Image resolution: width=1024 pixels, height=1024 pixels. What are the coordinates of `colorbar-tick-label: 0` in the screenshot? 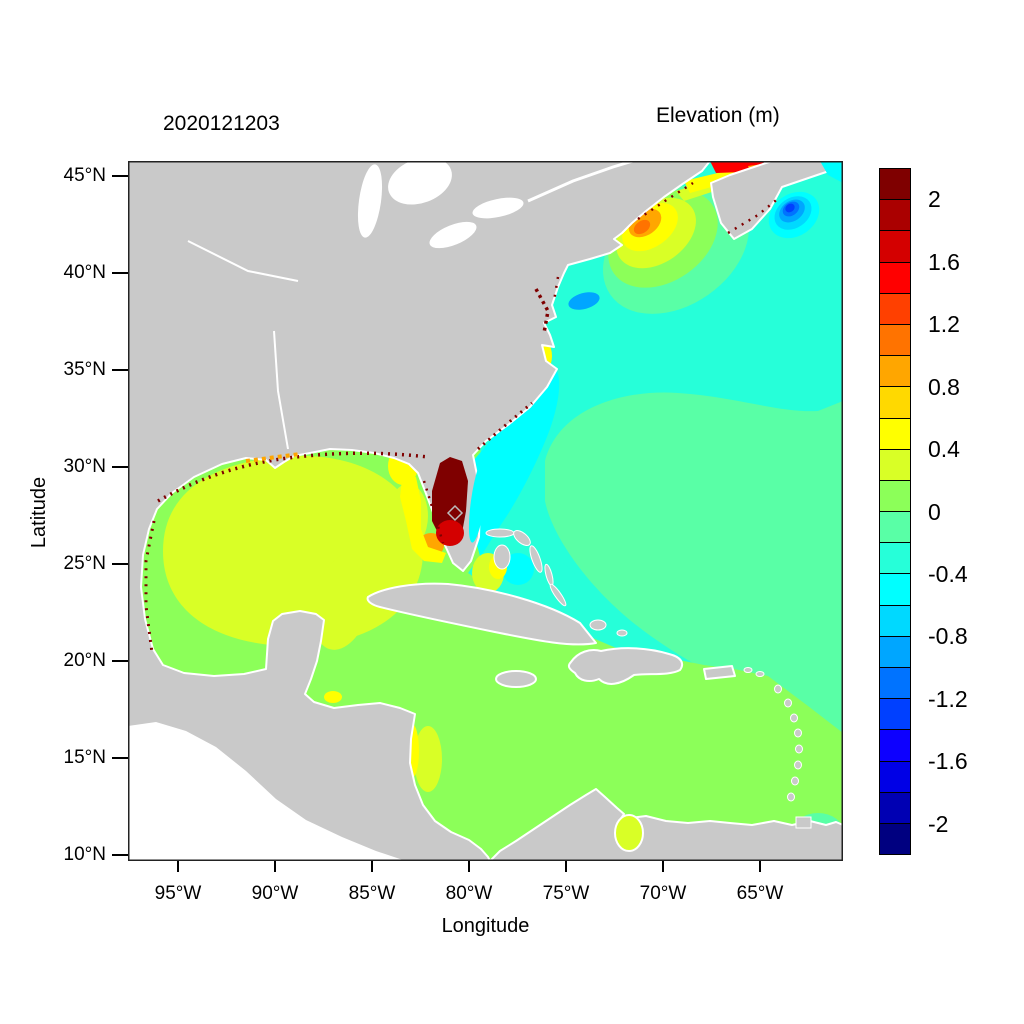 It's located at (934, 511).